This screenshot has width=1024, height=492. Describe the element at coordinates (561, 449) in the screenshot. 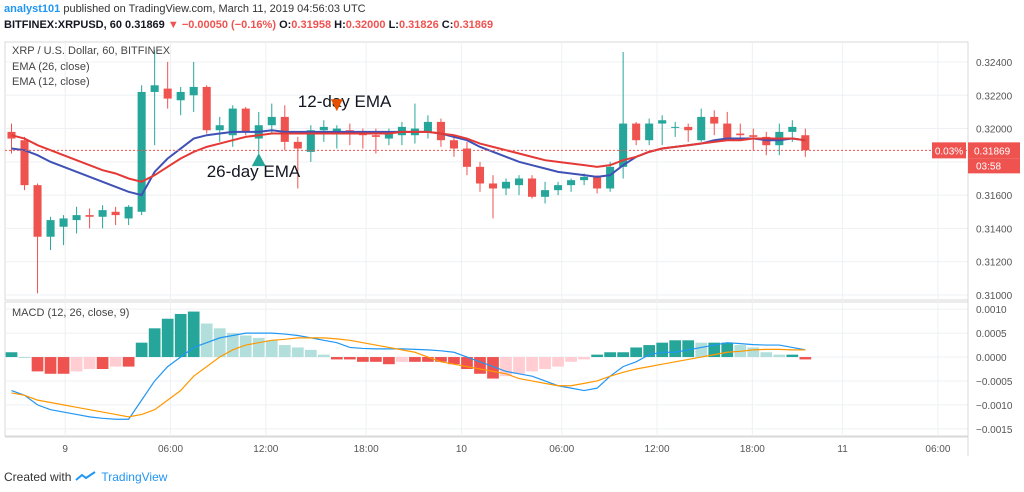

I see `time-tick-label: 06:00` at that location.